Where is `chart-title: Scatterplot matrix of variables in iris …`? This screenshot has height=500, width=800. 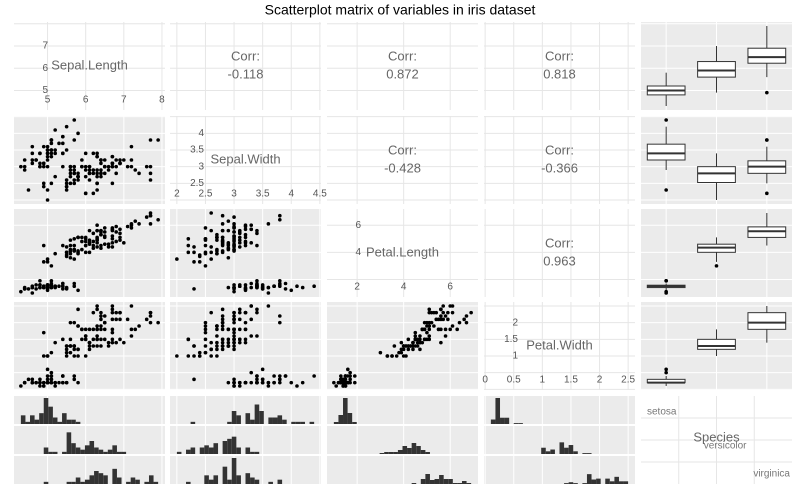 chart-title: Scatterplot matrix of variables in iris … is located at coordinates (400, 10).